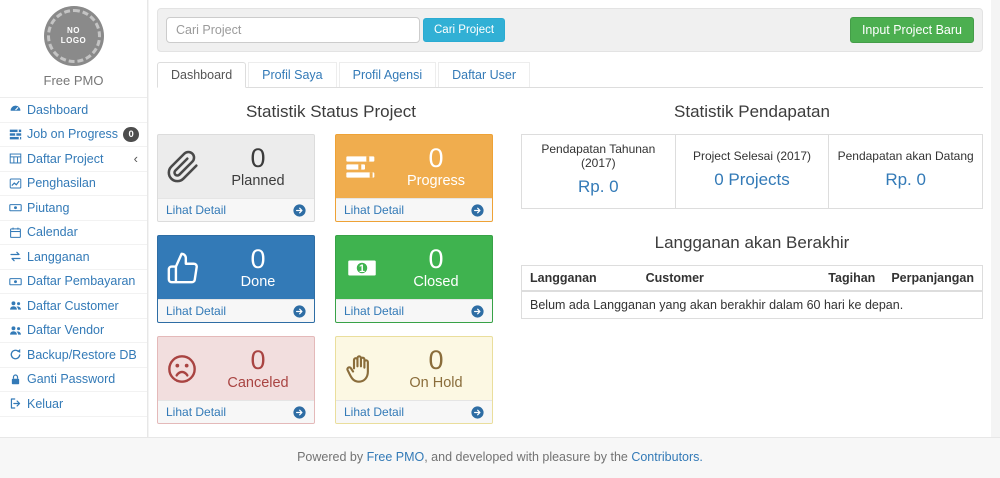  Describe the element at coordinates (15, 354) in the screenshot. I see `refresh-icon` at that location.